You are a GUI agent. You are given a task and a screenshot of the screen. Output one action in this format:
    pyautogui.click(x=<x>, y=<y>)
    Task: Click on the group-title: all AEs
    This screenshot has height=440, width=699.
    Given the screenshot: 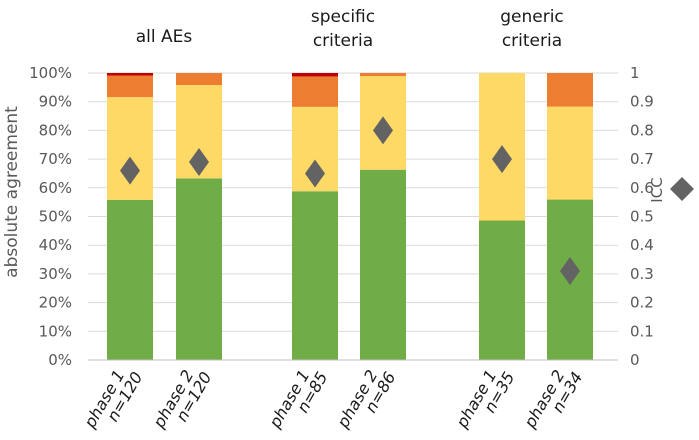 What is the action you would take?
    pyautogui.click(x=164, y=37)
    